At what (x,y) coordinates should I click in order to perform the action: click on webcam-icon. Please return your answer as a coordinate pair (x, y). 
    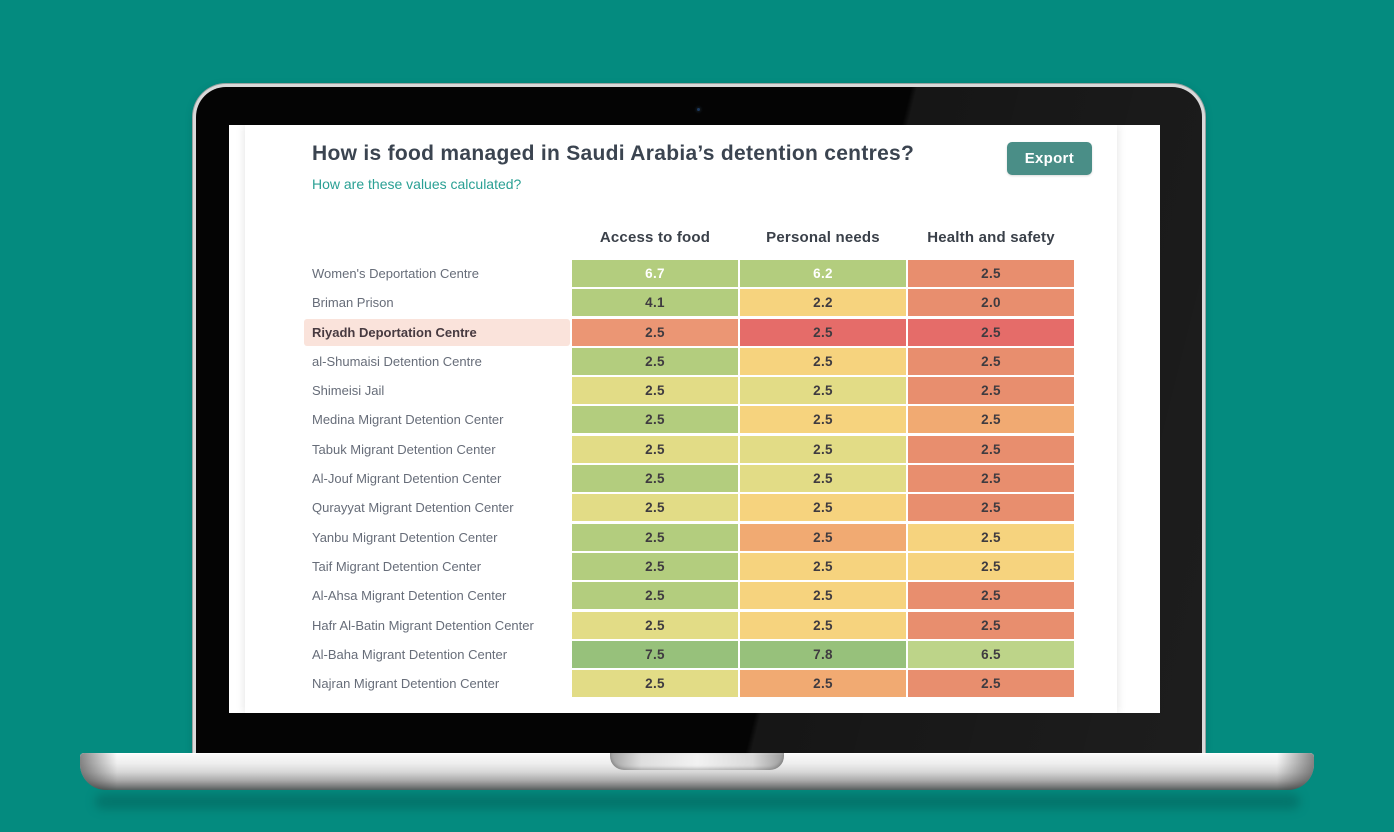
    Looking at the image, I should click on (698, 109).